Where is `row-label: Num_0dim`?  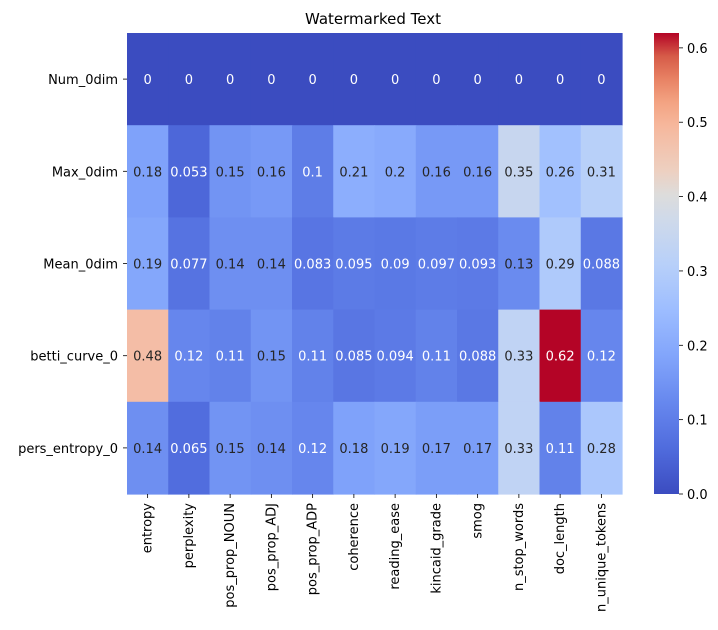
row-label: Num_0dim is located at coordinates (83, 80).